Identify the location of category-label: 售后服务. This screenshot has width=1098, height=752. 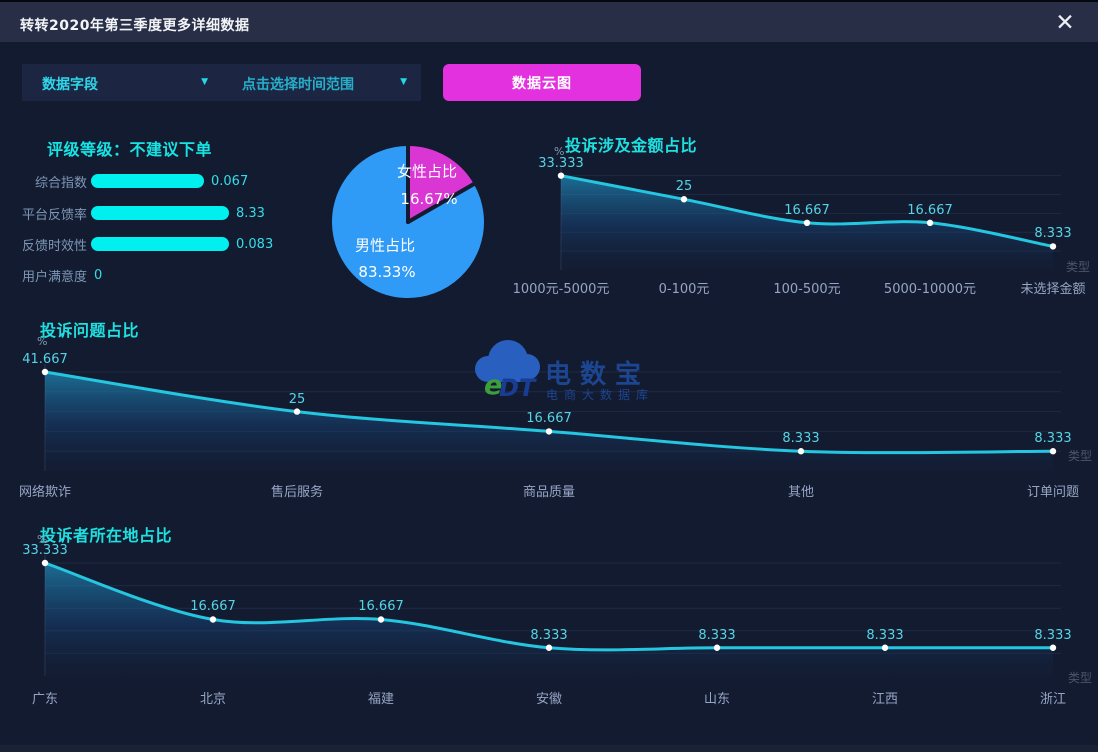
(296, 492).